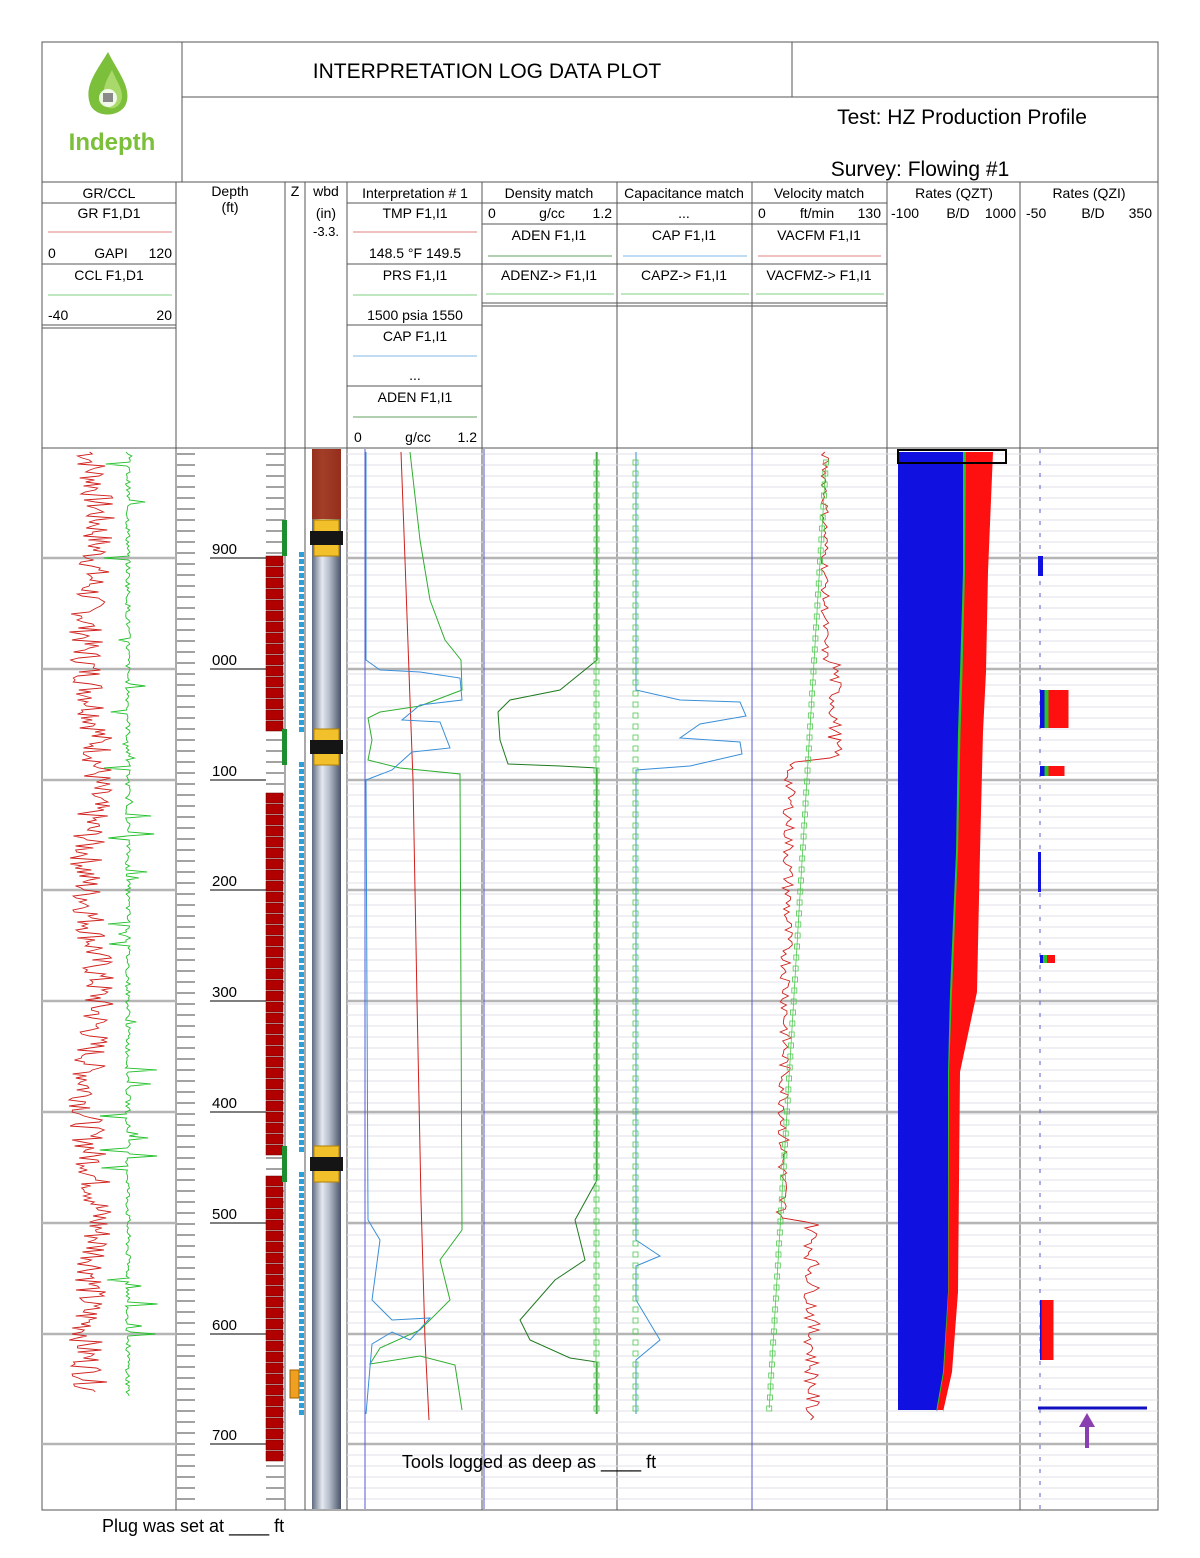  I want to click on gr-curve-name: GR F1,D1, so click(108, 213).